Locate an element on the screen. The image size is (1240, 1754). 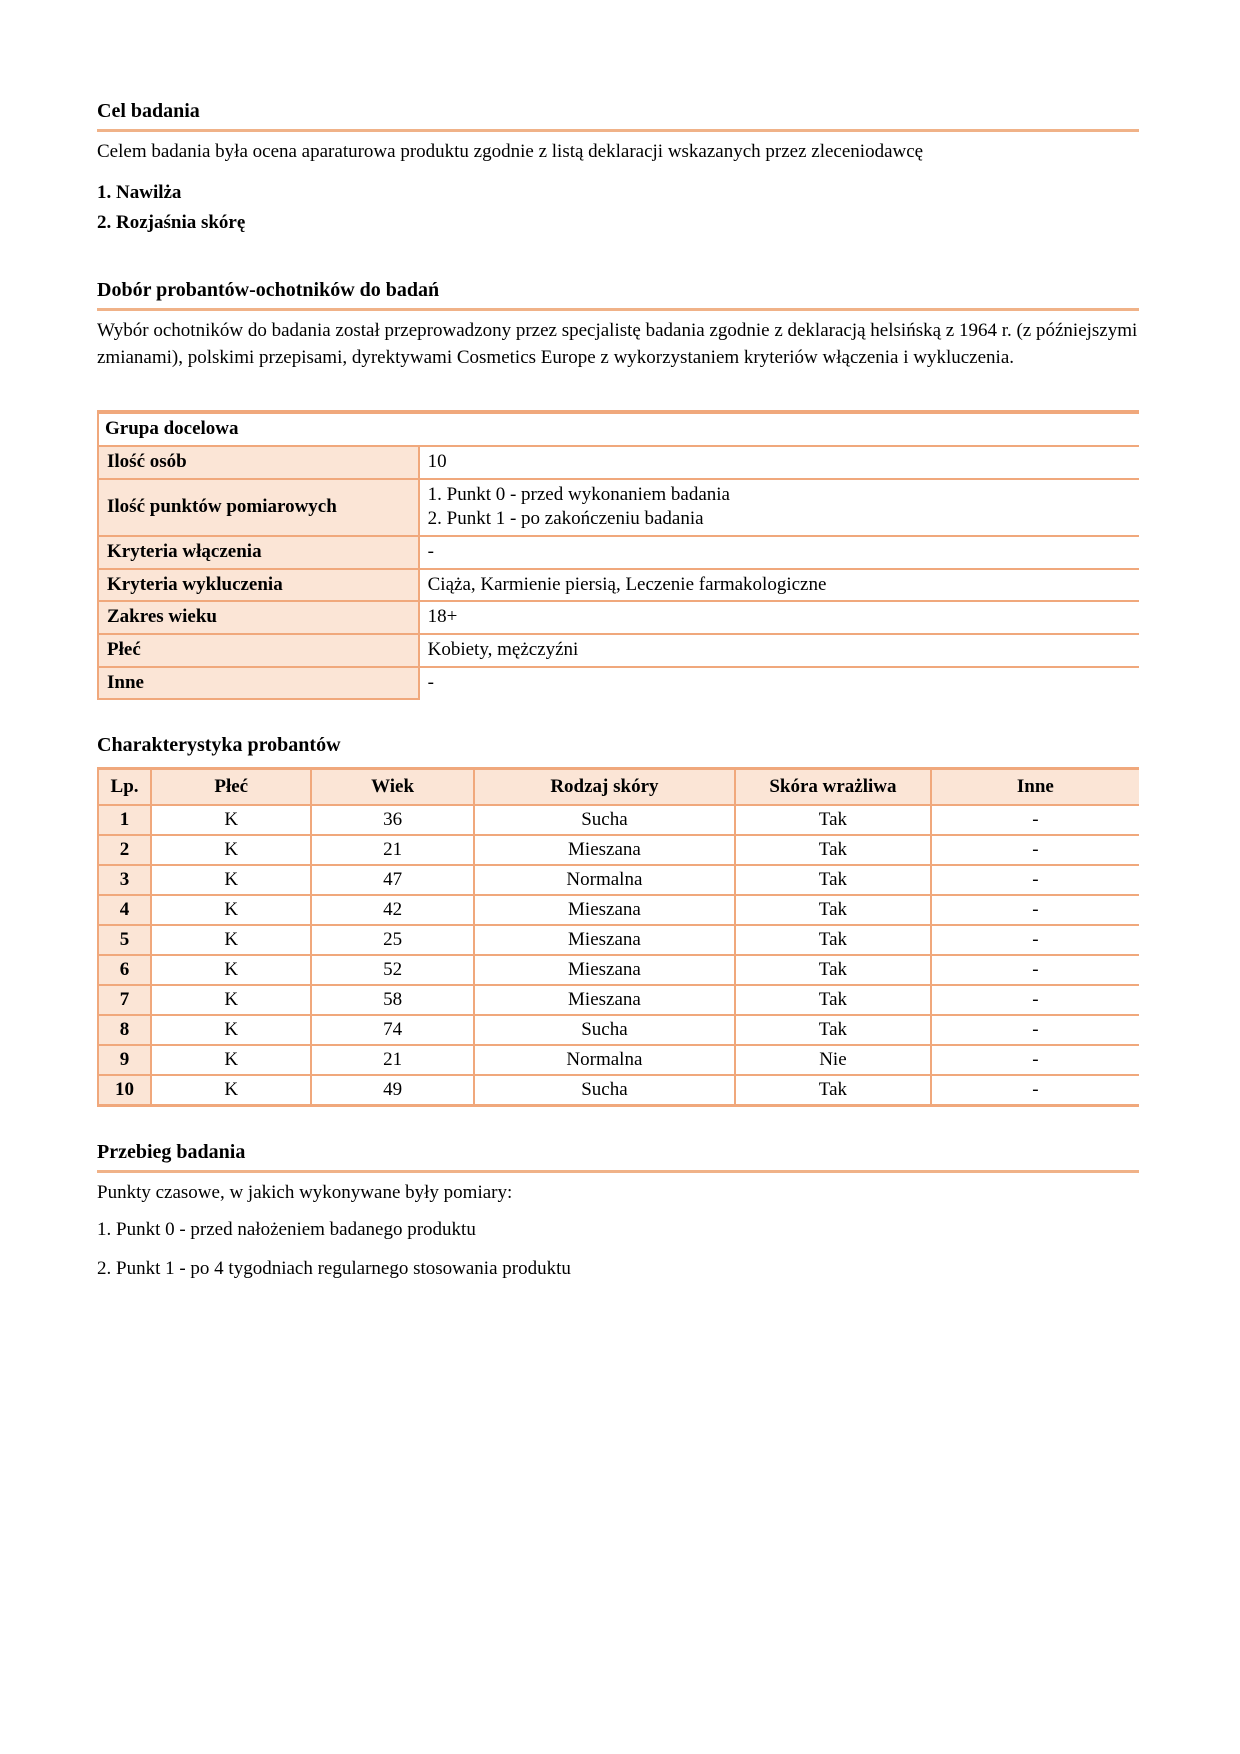
row-label: Inne is located at coordinates (259, 683).